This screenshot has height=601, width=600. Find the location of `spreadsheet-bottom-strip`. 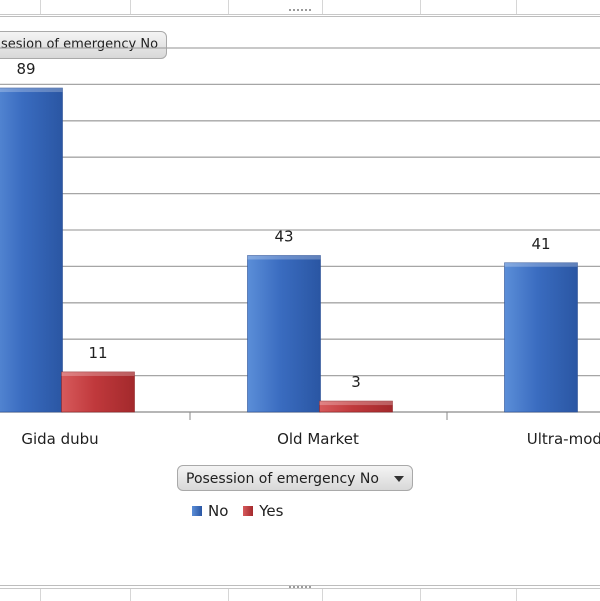

spreadsheet-bottom-strip is located at coordinates (300, 594).